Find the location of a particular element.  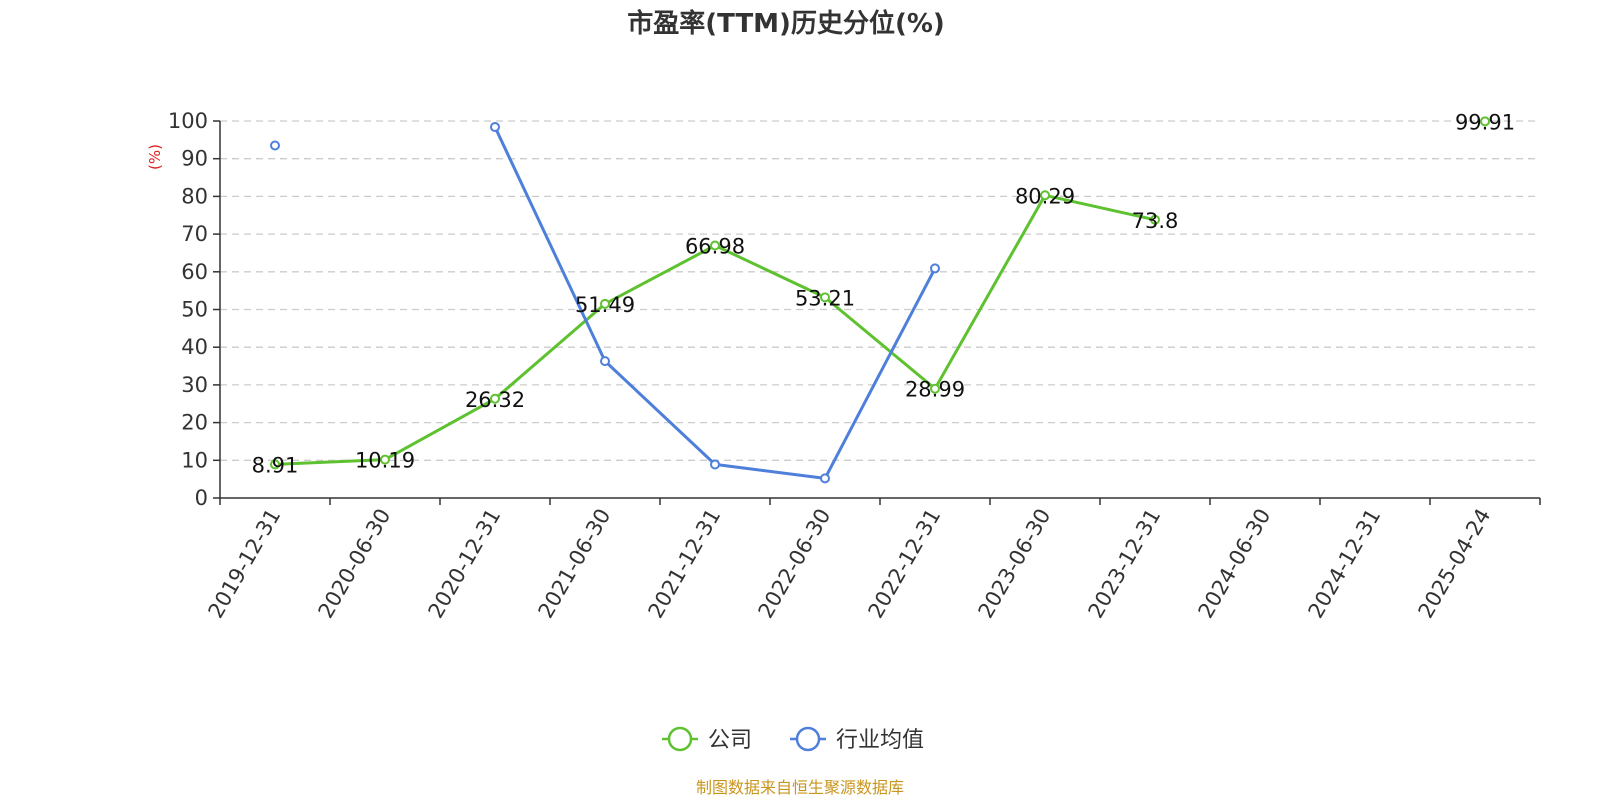

data-label: 10.19 is located at coordinates (385, 461).